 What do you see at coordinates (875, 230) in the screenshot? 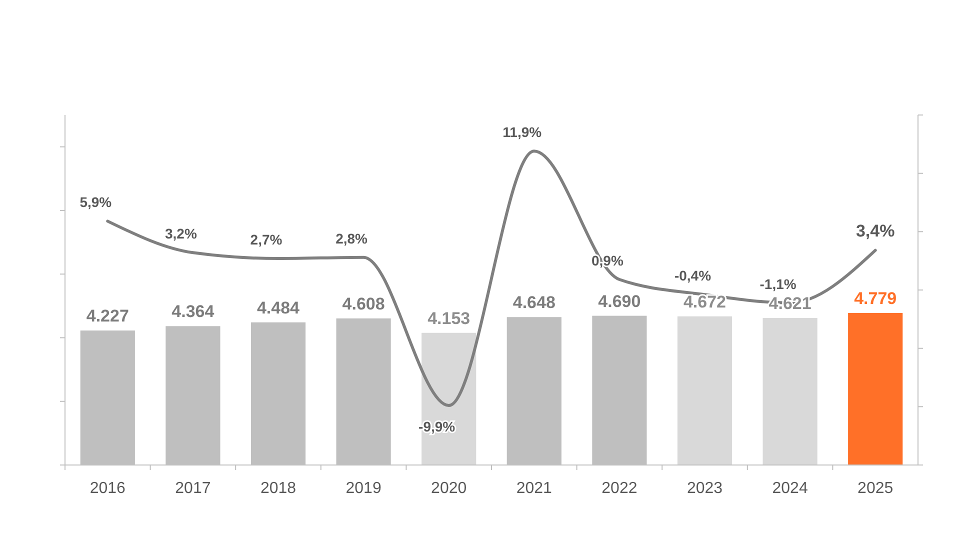
I see `data-label: 3,4%` at bounding box center [875, 230].